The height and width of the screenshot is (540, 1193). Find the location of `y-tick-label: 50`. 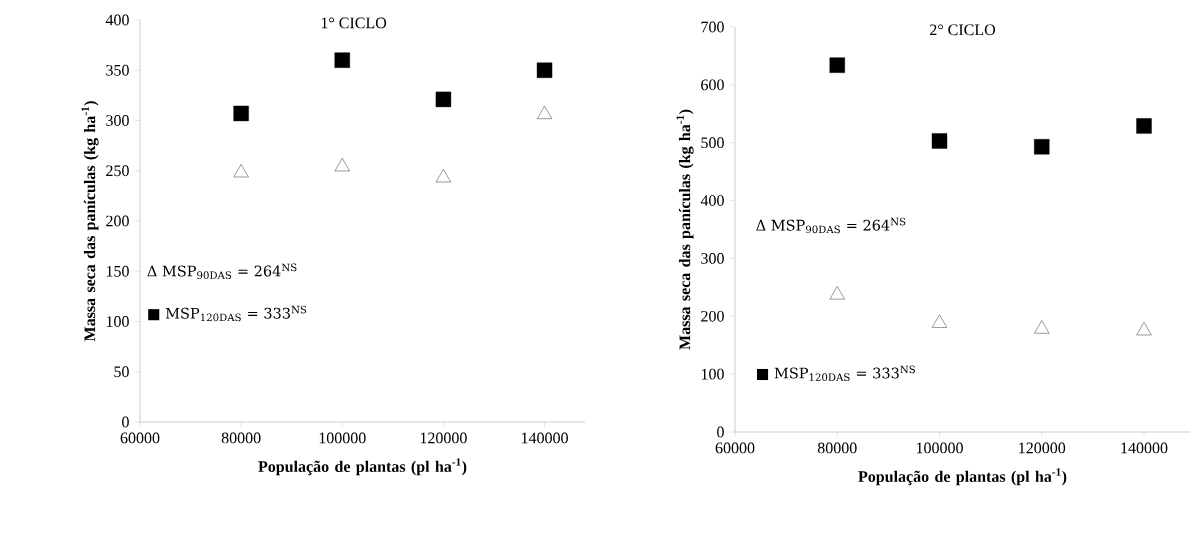

y-tick-label: 50 is located at coordinates (121, 372).